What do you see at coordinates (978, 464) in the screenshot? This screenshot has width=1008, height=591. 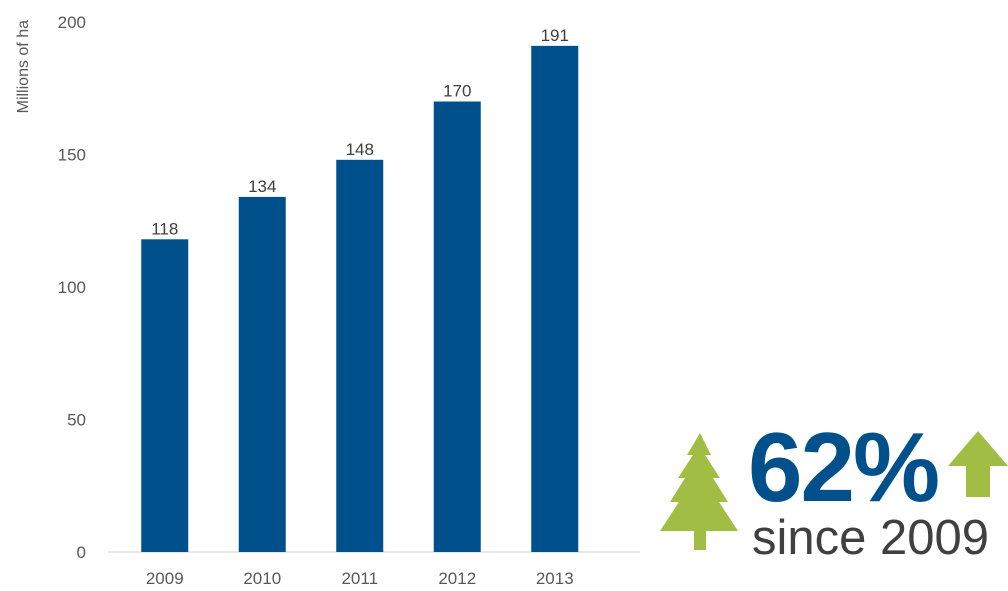 I see `up-arrow-icon` at bounding box center [978, 464].